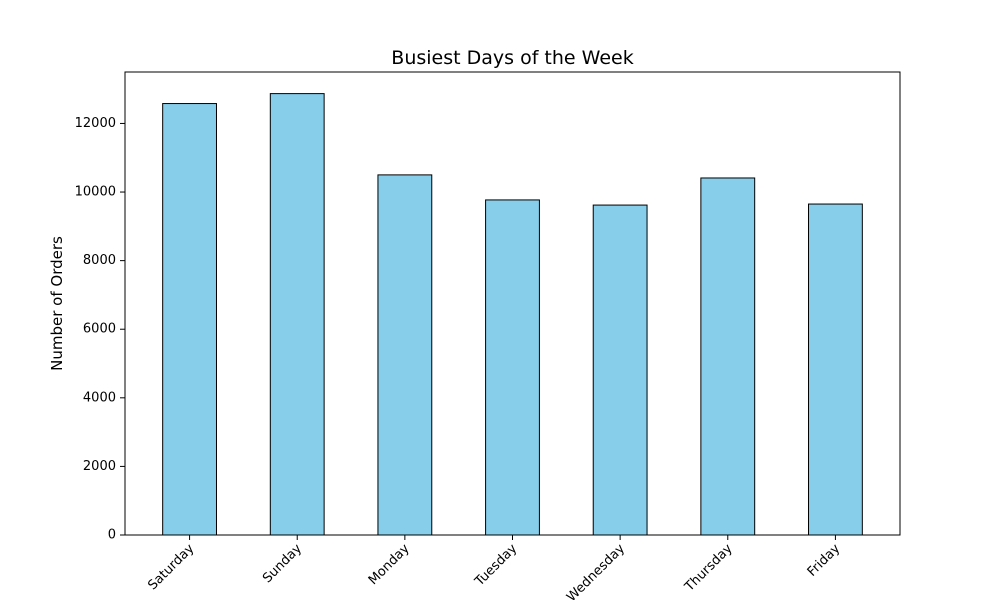 Image resolution: width=1000 pixels, height=600 pixels. I want to click on bar-friday, so click(835, 369).